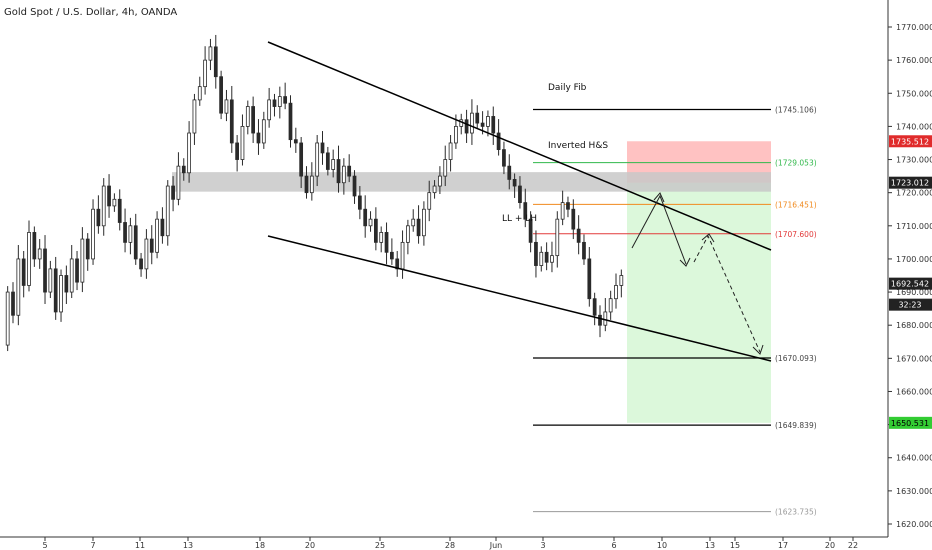 The width and height of the screenshot is (932, 550). I want to click on fib-level-label: (1623.735), so click(796, 512).